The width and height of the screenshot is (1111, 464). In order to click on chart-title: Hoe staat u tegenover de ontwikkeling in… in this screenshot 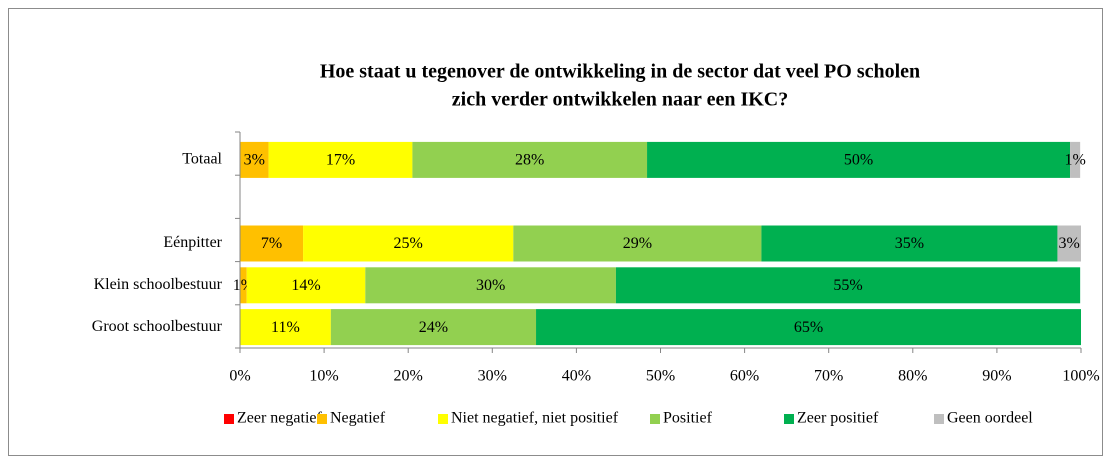, I will do `click(620, 72)`.